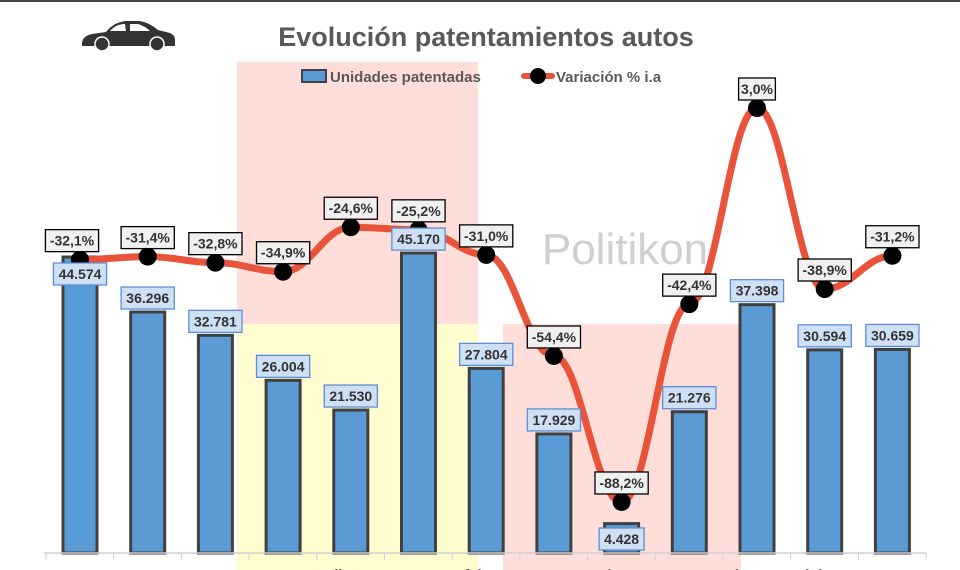 The image size is (960, 570). Describe the element at coordinates (486, 354) in the screenshot. I see `bar-data-label: 27.804` at that location.